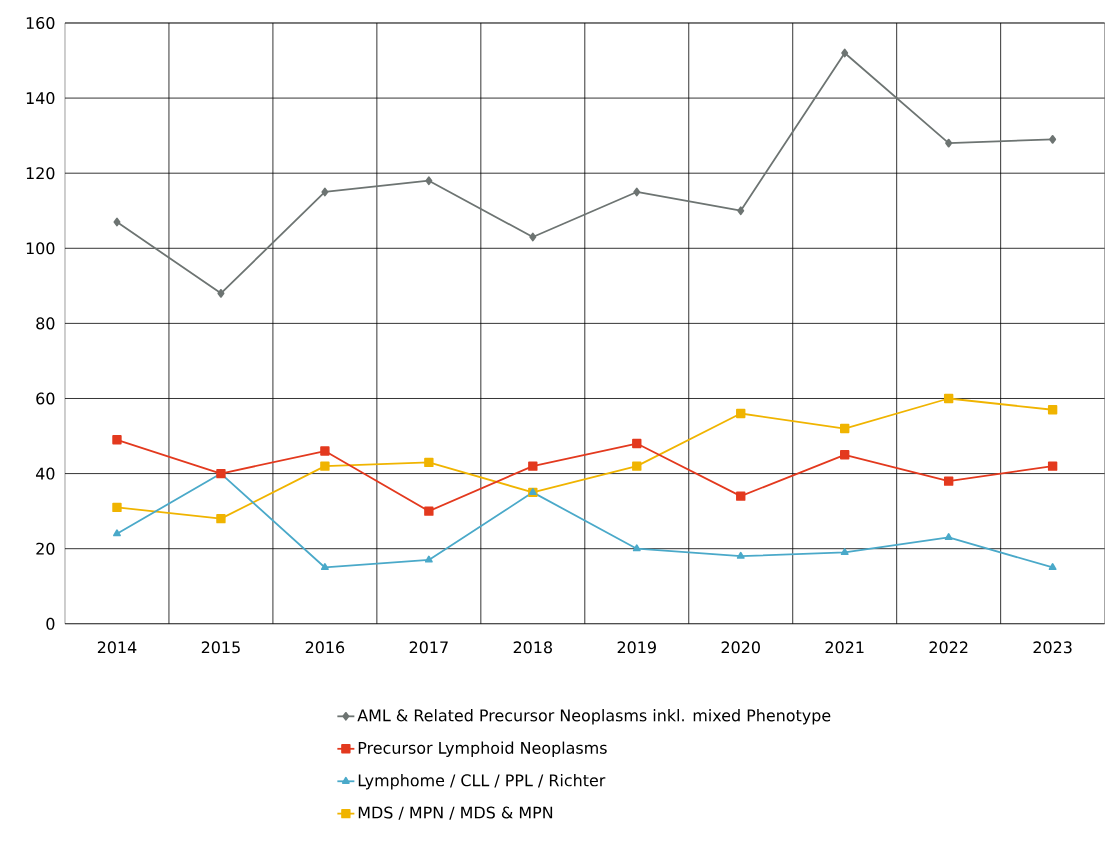 Image resolution: width=1105 pixels, height=841 pixels. What do you see at coordinates (740, 647) in the screenshot?
I see `x-tick-label: 2020` at bounding box center [740, 647].